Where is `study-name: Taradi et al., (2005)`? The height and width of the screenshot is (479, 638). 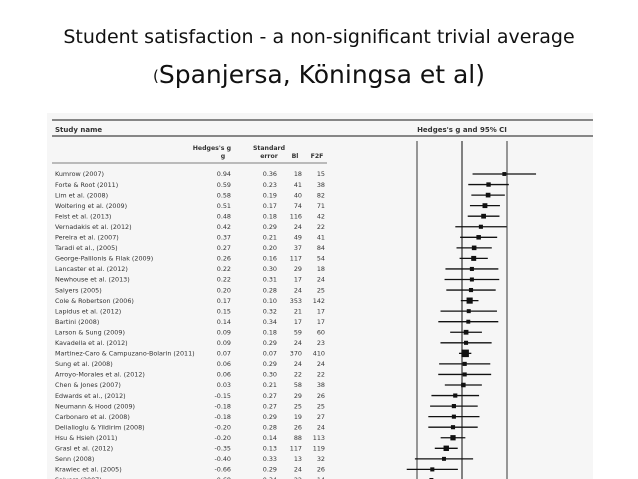
study-name: Taradi et al., (2005) is located at coordinates (86, 248).